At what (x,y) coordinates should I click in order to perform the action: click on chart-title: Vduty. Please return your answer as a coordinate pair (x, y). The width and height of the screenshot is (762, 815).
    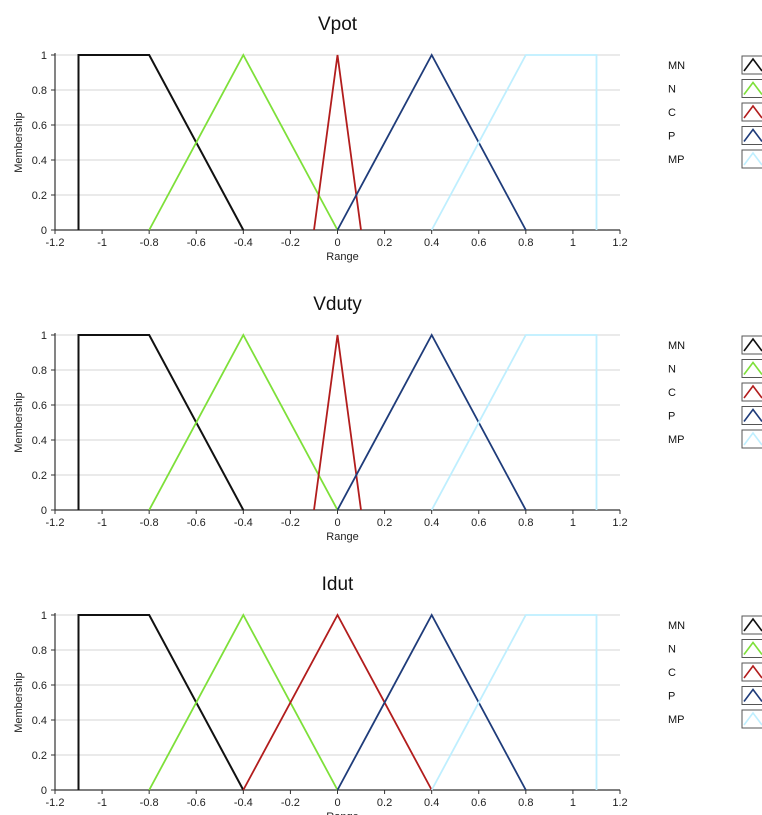
    Looking at the image, I should click on (337, 304).